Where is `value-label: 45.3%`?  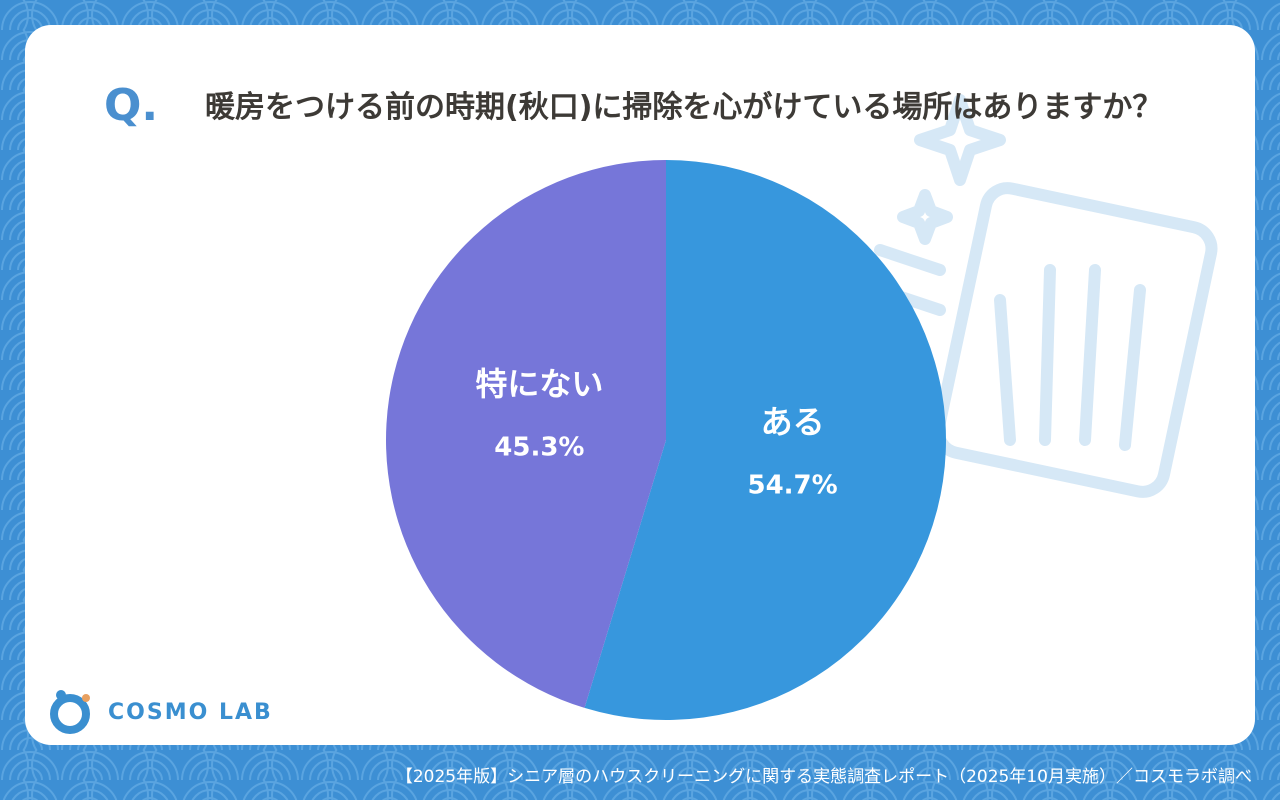 value-label: 45.3% is located at coordinates (539, 448).